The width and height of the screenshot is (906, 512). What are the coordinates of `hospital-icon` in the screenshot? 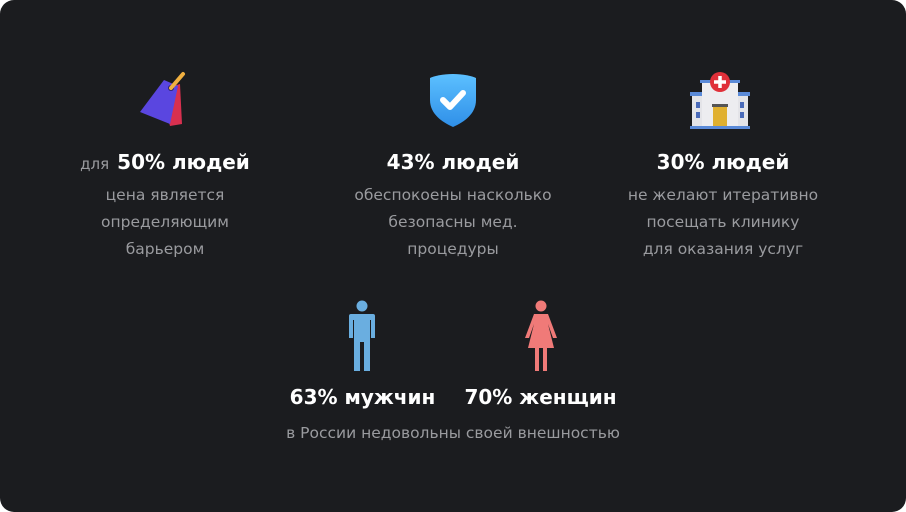 It's located at (720, 100).